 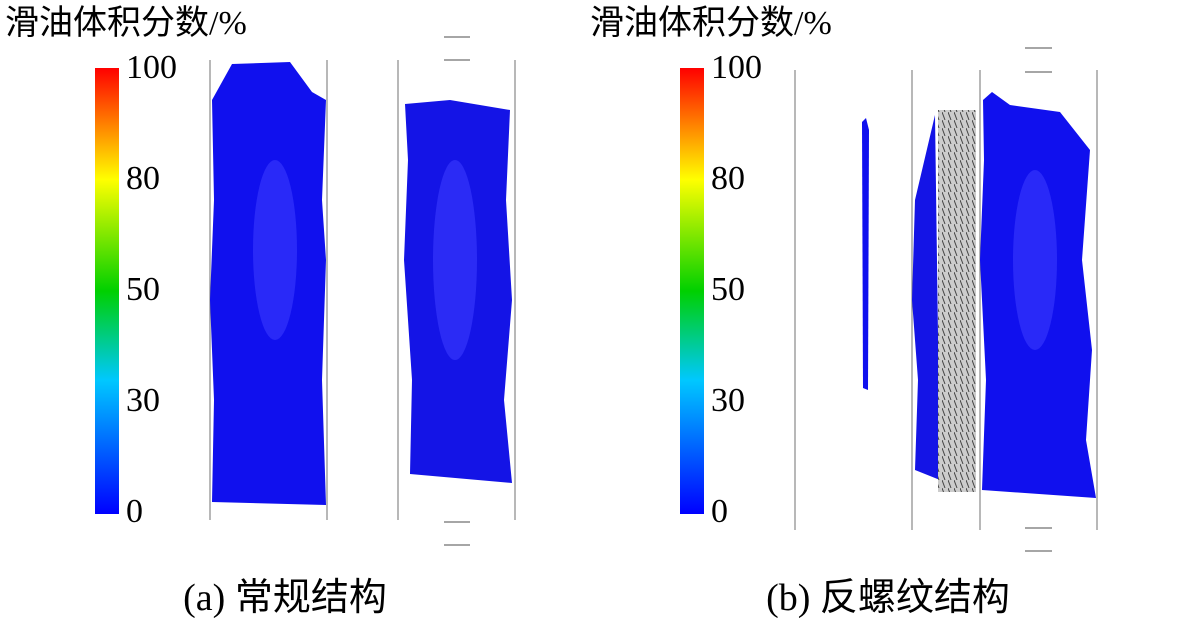 I want to click on caption: (a) 常规结构, so click(x=285, y=598).